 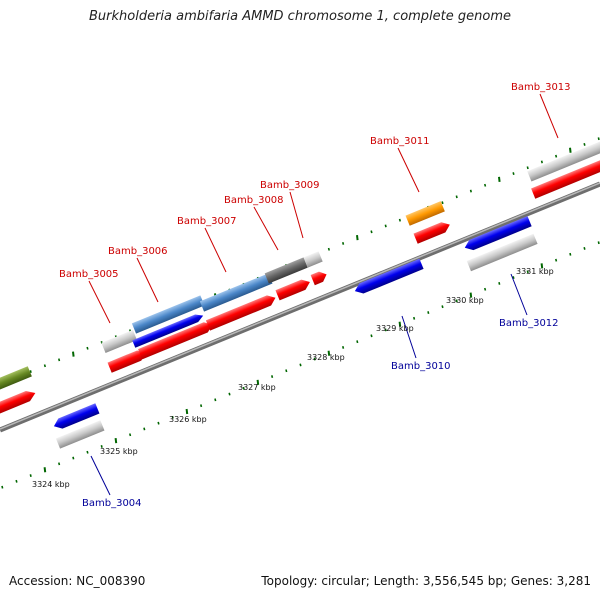 What do you see at coordinates (529, 323) in the screenshot?
I see `gene-label-bamb-3012: Bamb_3012` at bounding box center [529, 323].